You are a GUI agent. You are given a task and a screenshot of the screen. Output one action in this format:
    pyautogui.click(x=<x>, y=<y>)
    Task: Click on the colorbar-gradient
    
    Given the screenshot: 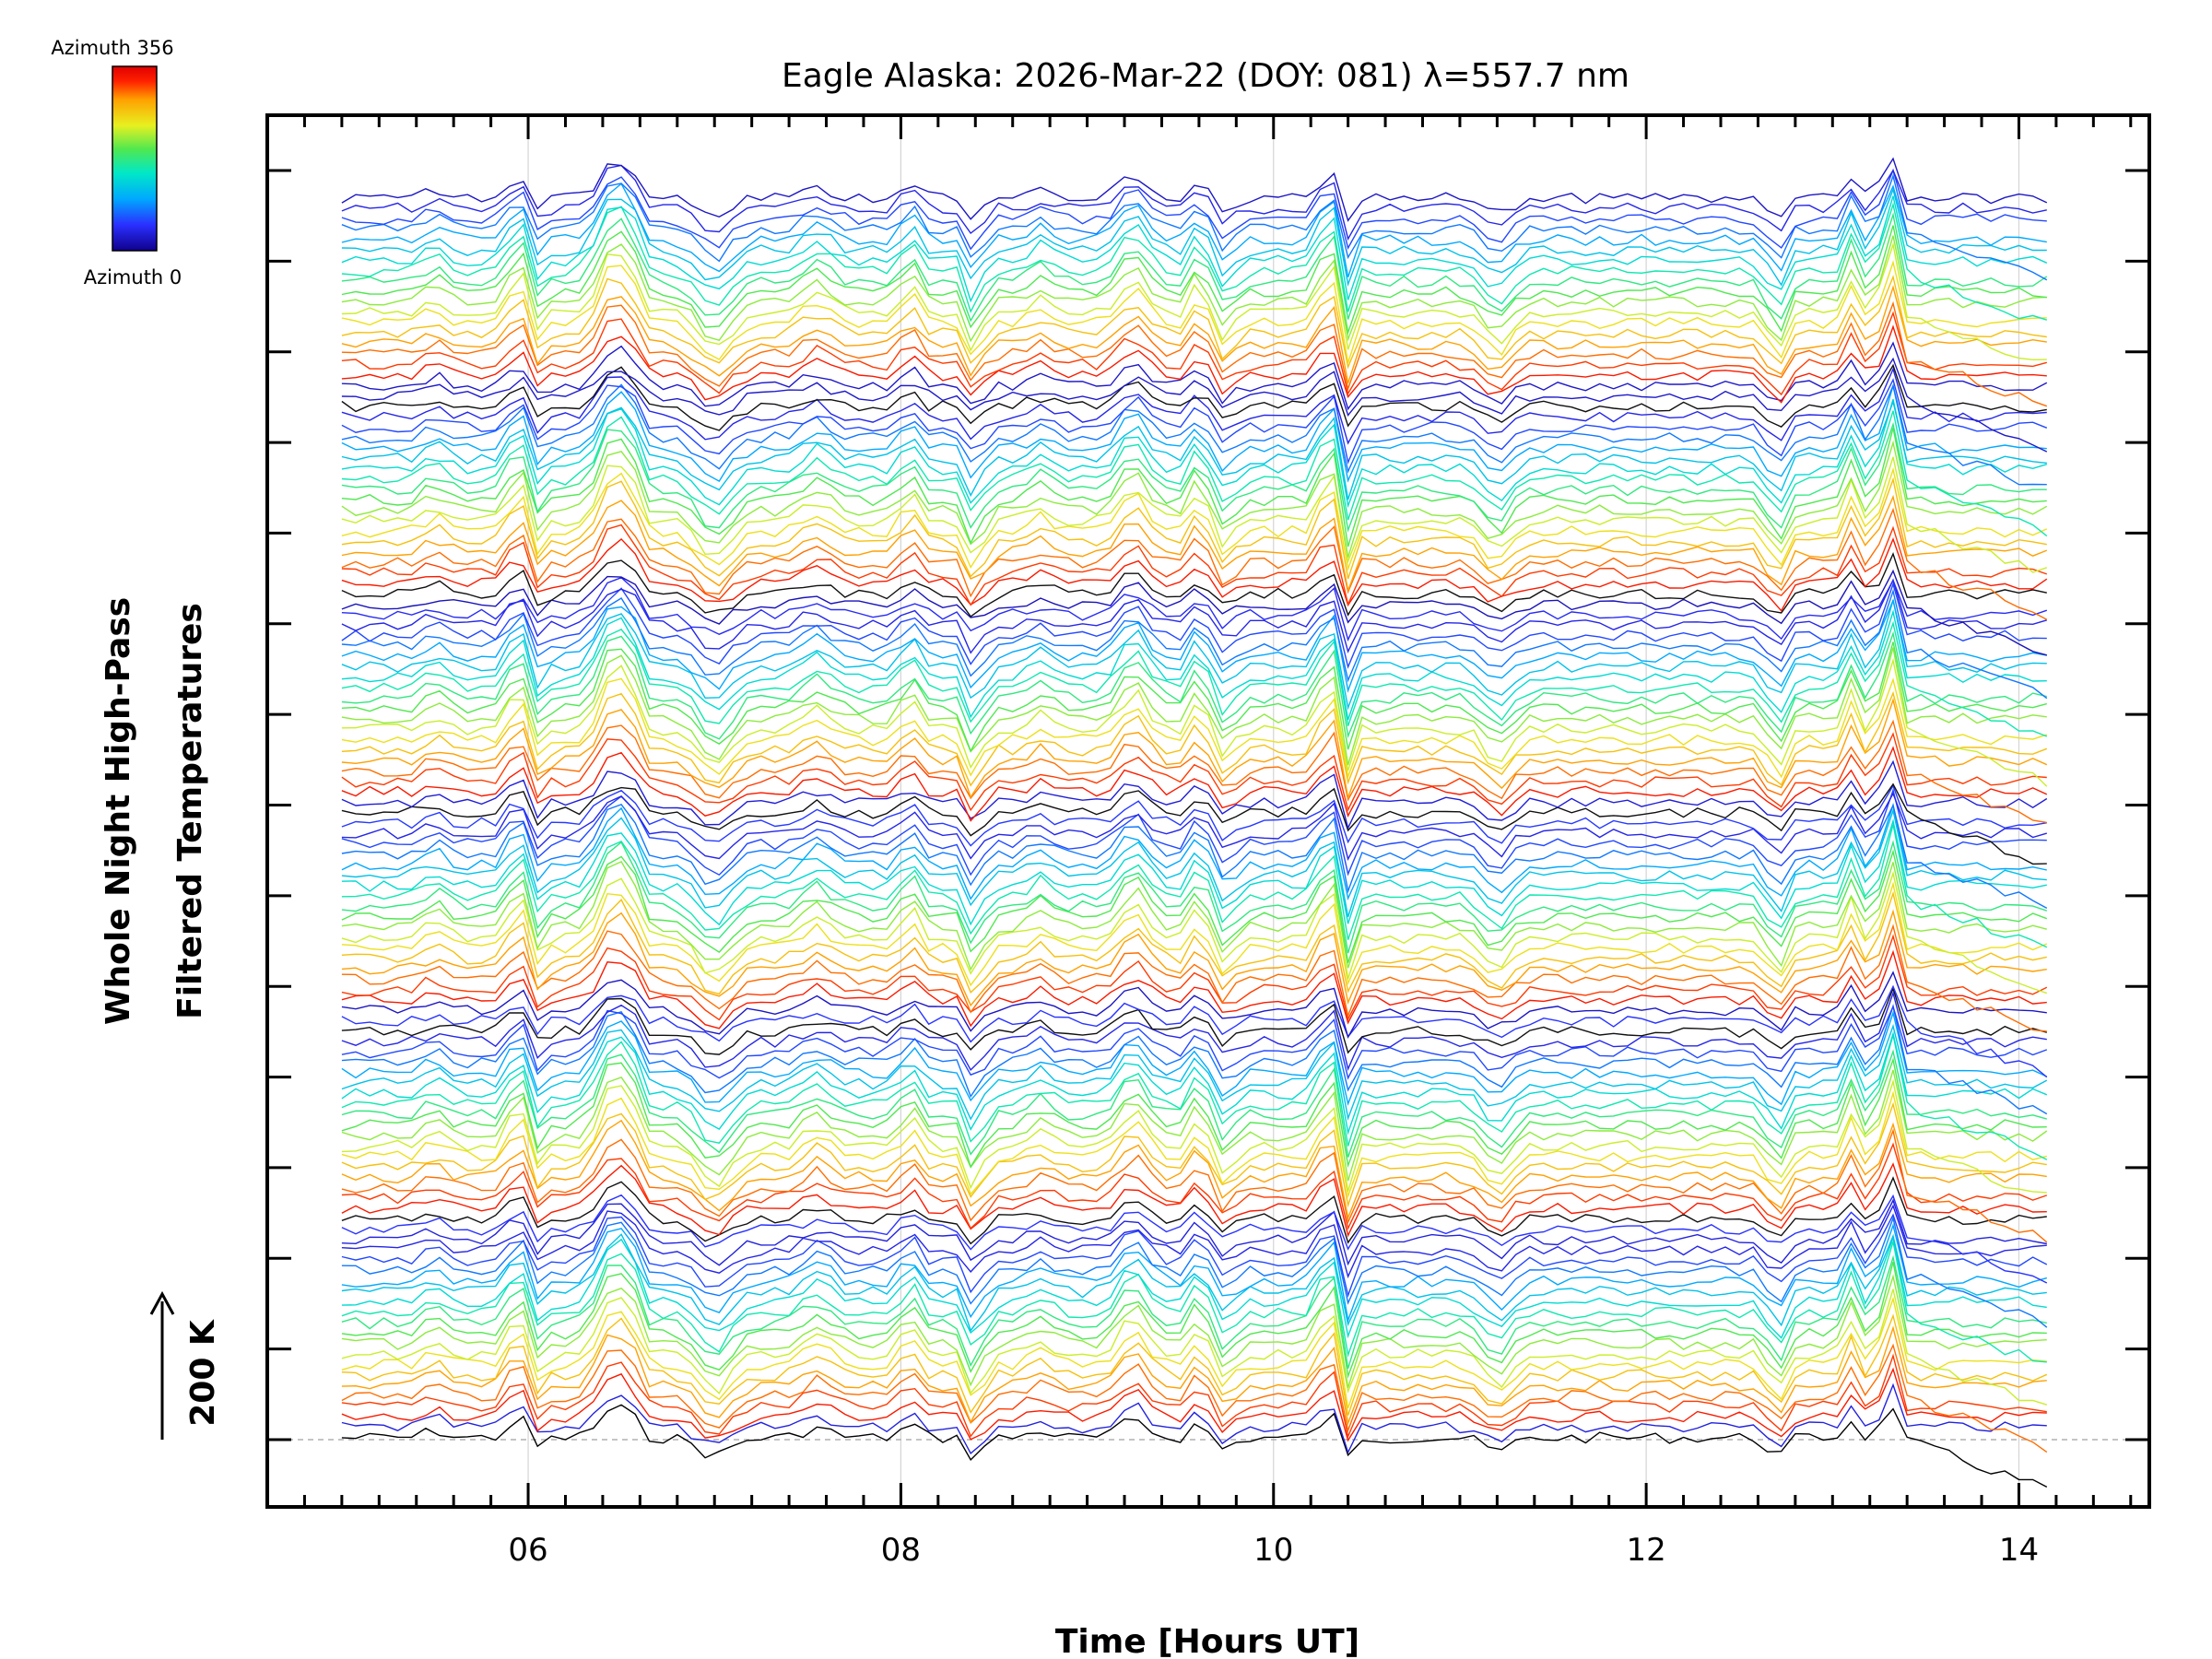 What is the action you would take?
    pyautogui.click(x=135, y=158)
    